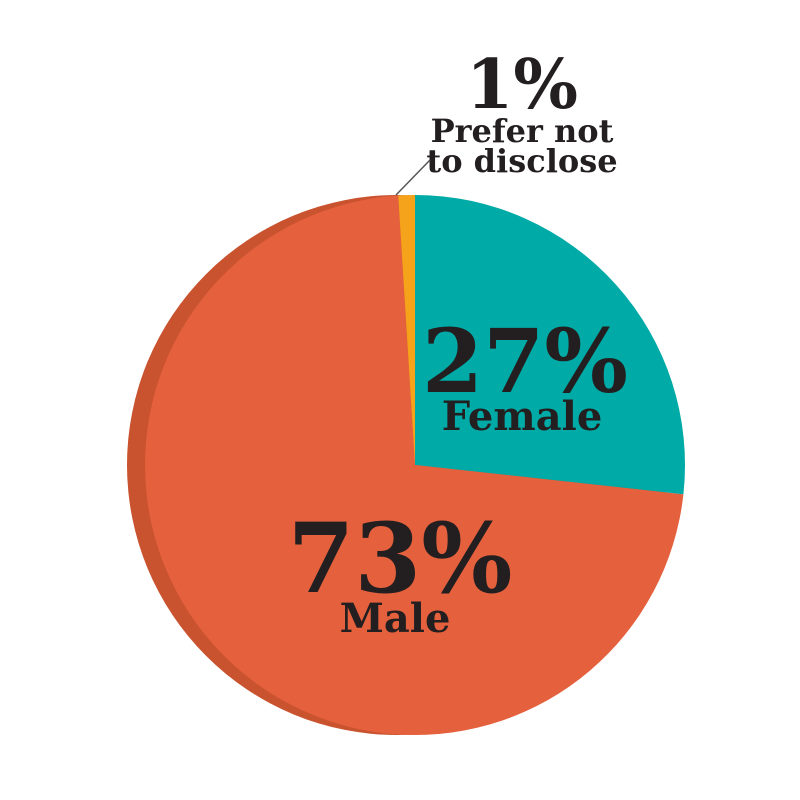 The height and width of the screenshot is (800, 800). Describe the element at coordinates (400, 558) in the screenshot. I see `male-percent-label: 73%` at that location.